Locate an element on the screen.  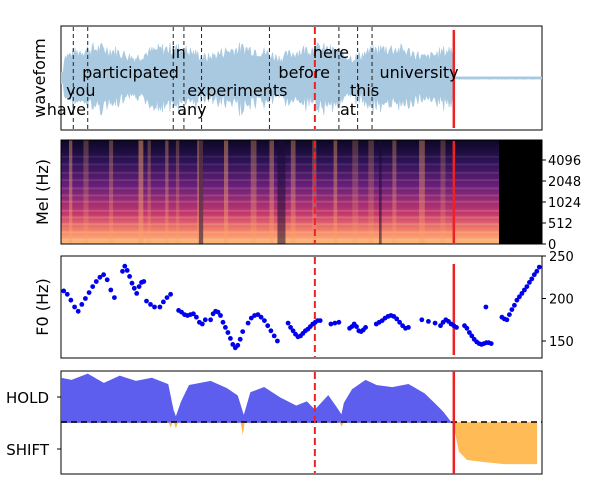
waveform-ylabel: waveform is located at coordinates (39, 78).